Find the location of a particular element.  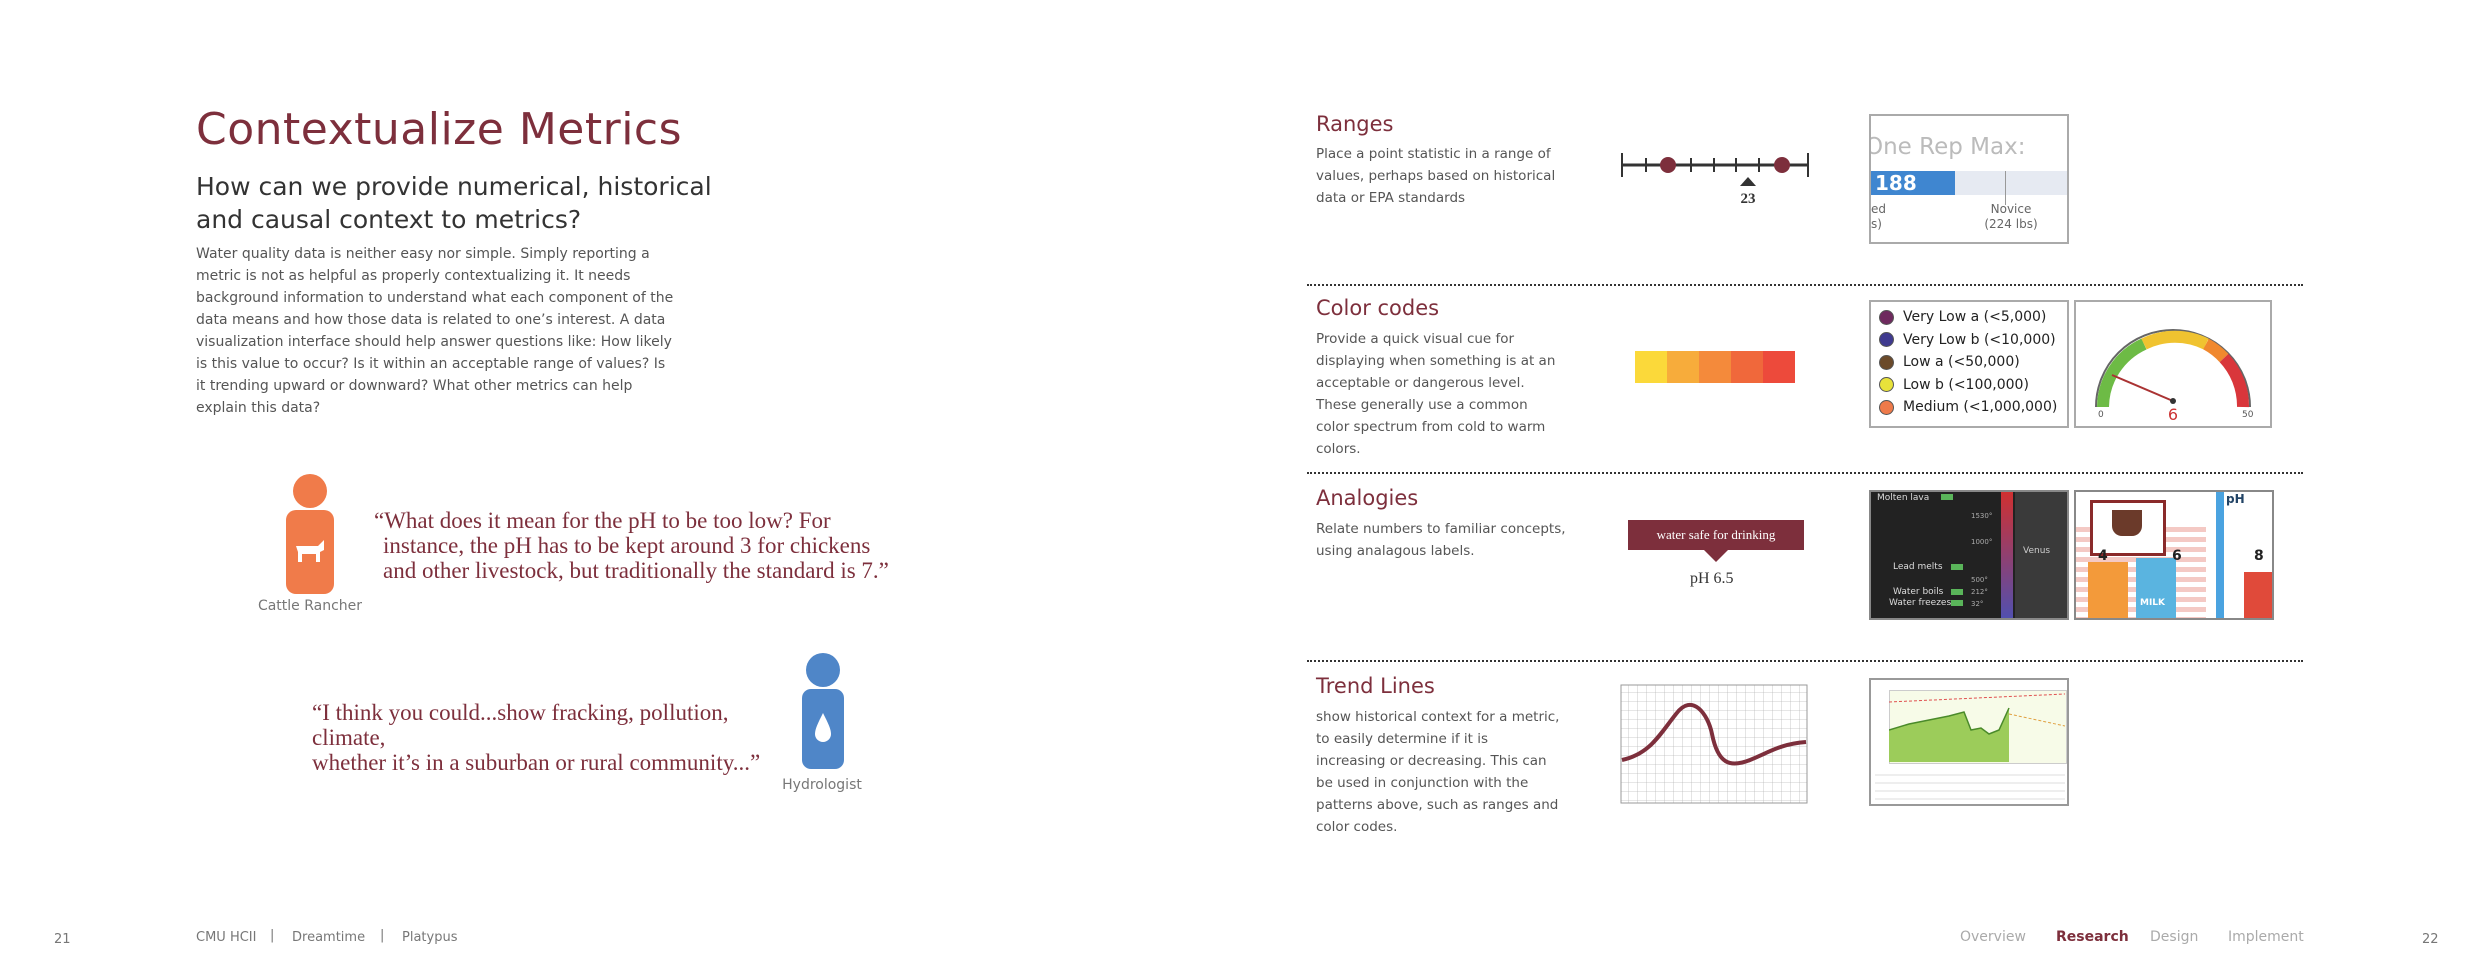

ph-tick-4: 4 is located at coordinates (2103, 556).